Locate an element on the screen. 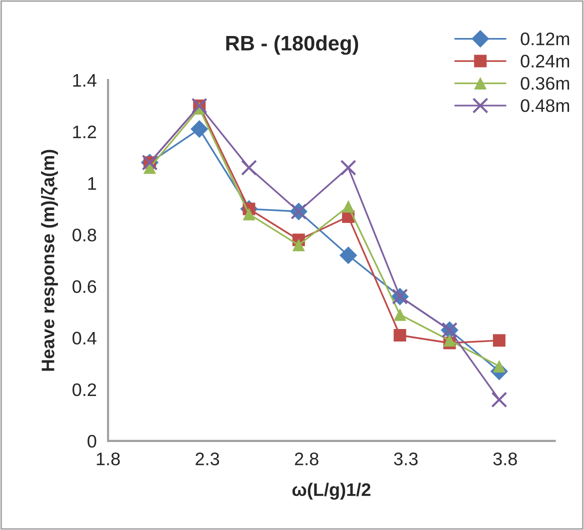  legend-label: 0.48m is located at coordinates (545, 105).